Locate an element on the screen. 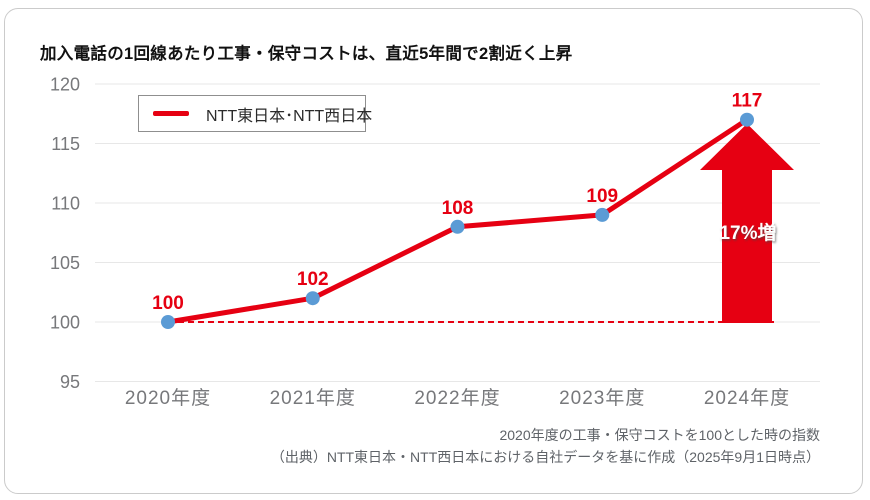  chart-title: 加入電話の1回線あたり工事・保守コストは、直近5年間で2割近く上昇 is located at coordinates (306, 54).